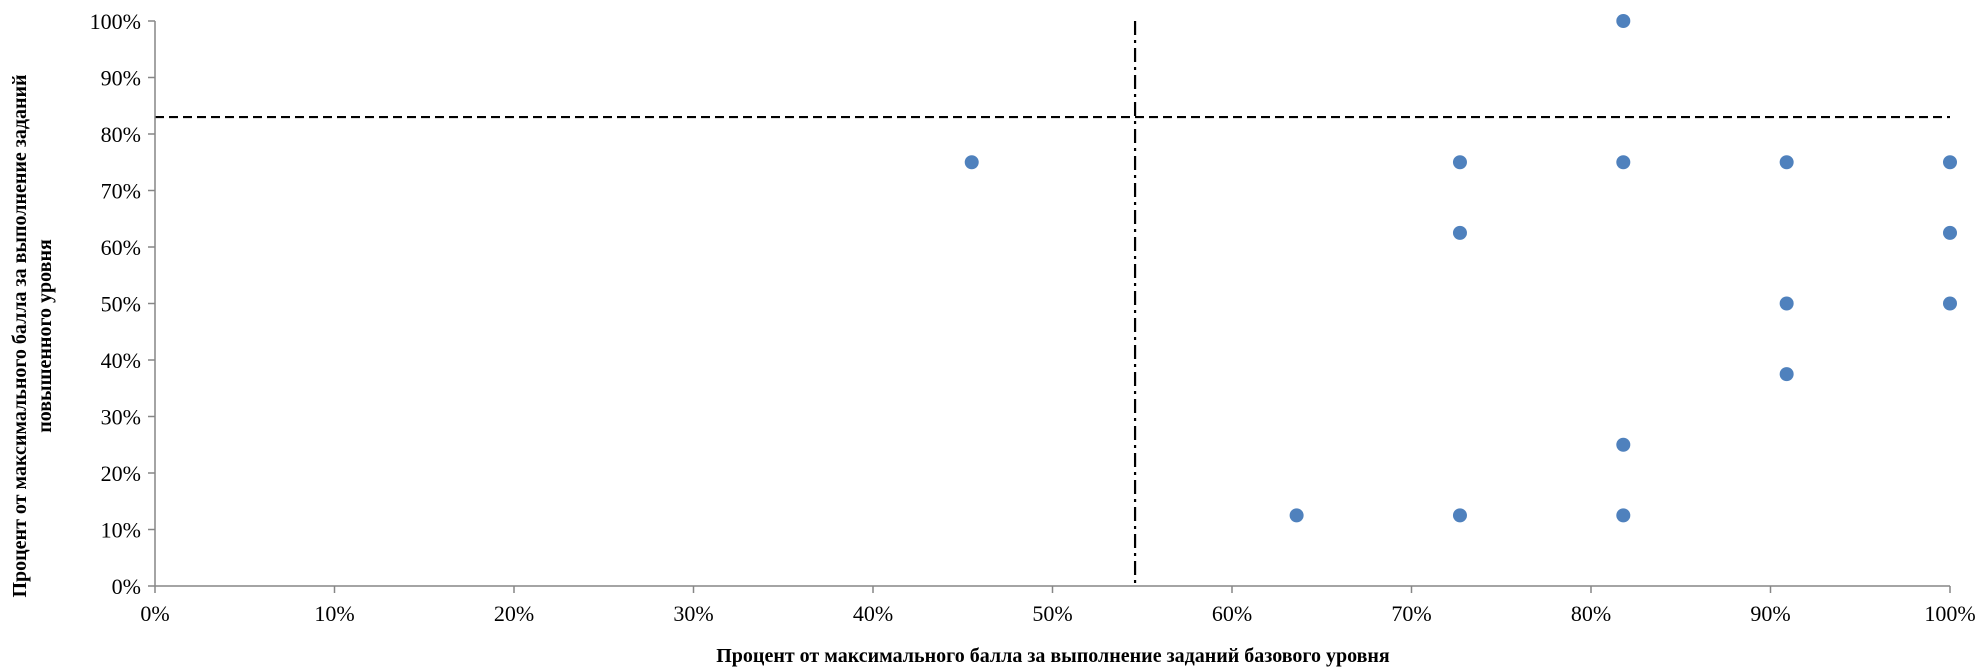  Describe the element at coordinates (873, 613) in the screenshot. I see `x-tick-label: 40%` at that location.